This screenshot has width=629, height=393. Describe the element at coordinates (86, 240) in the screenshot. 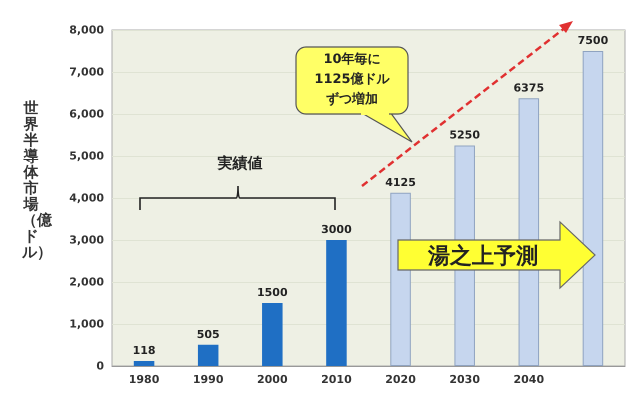

I see `y-tick-label: 3,000` at that location.